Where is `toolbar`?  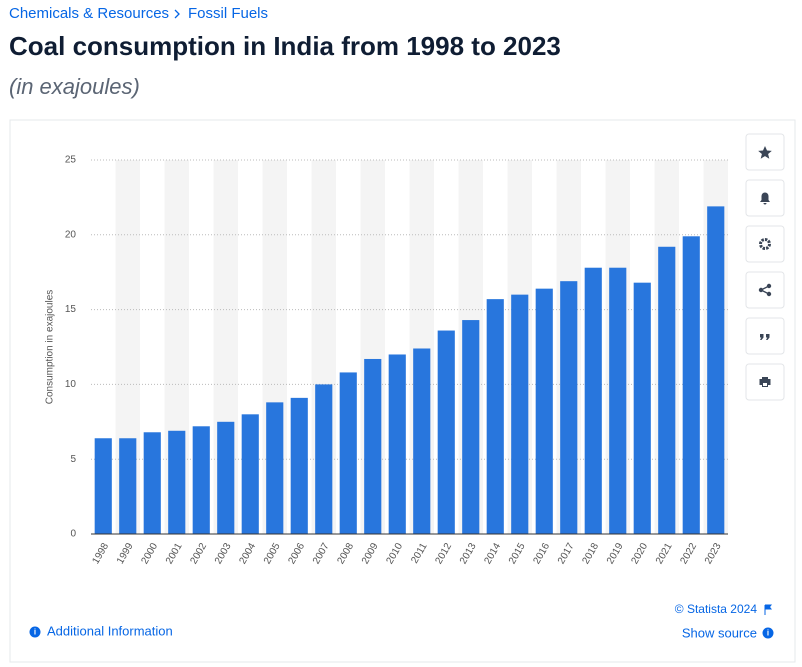 toolbar is located at coordinates (765, 267).